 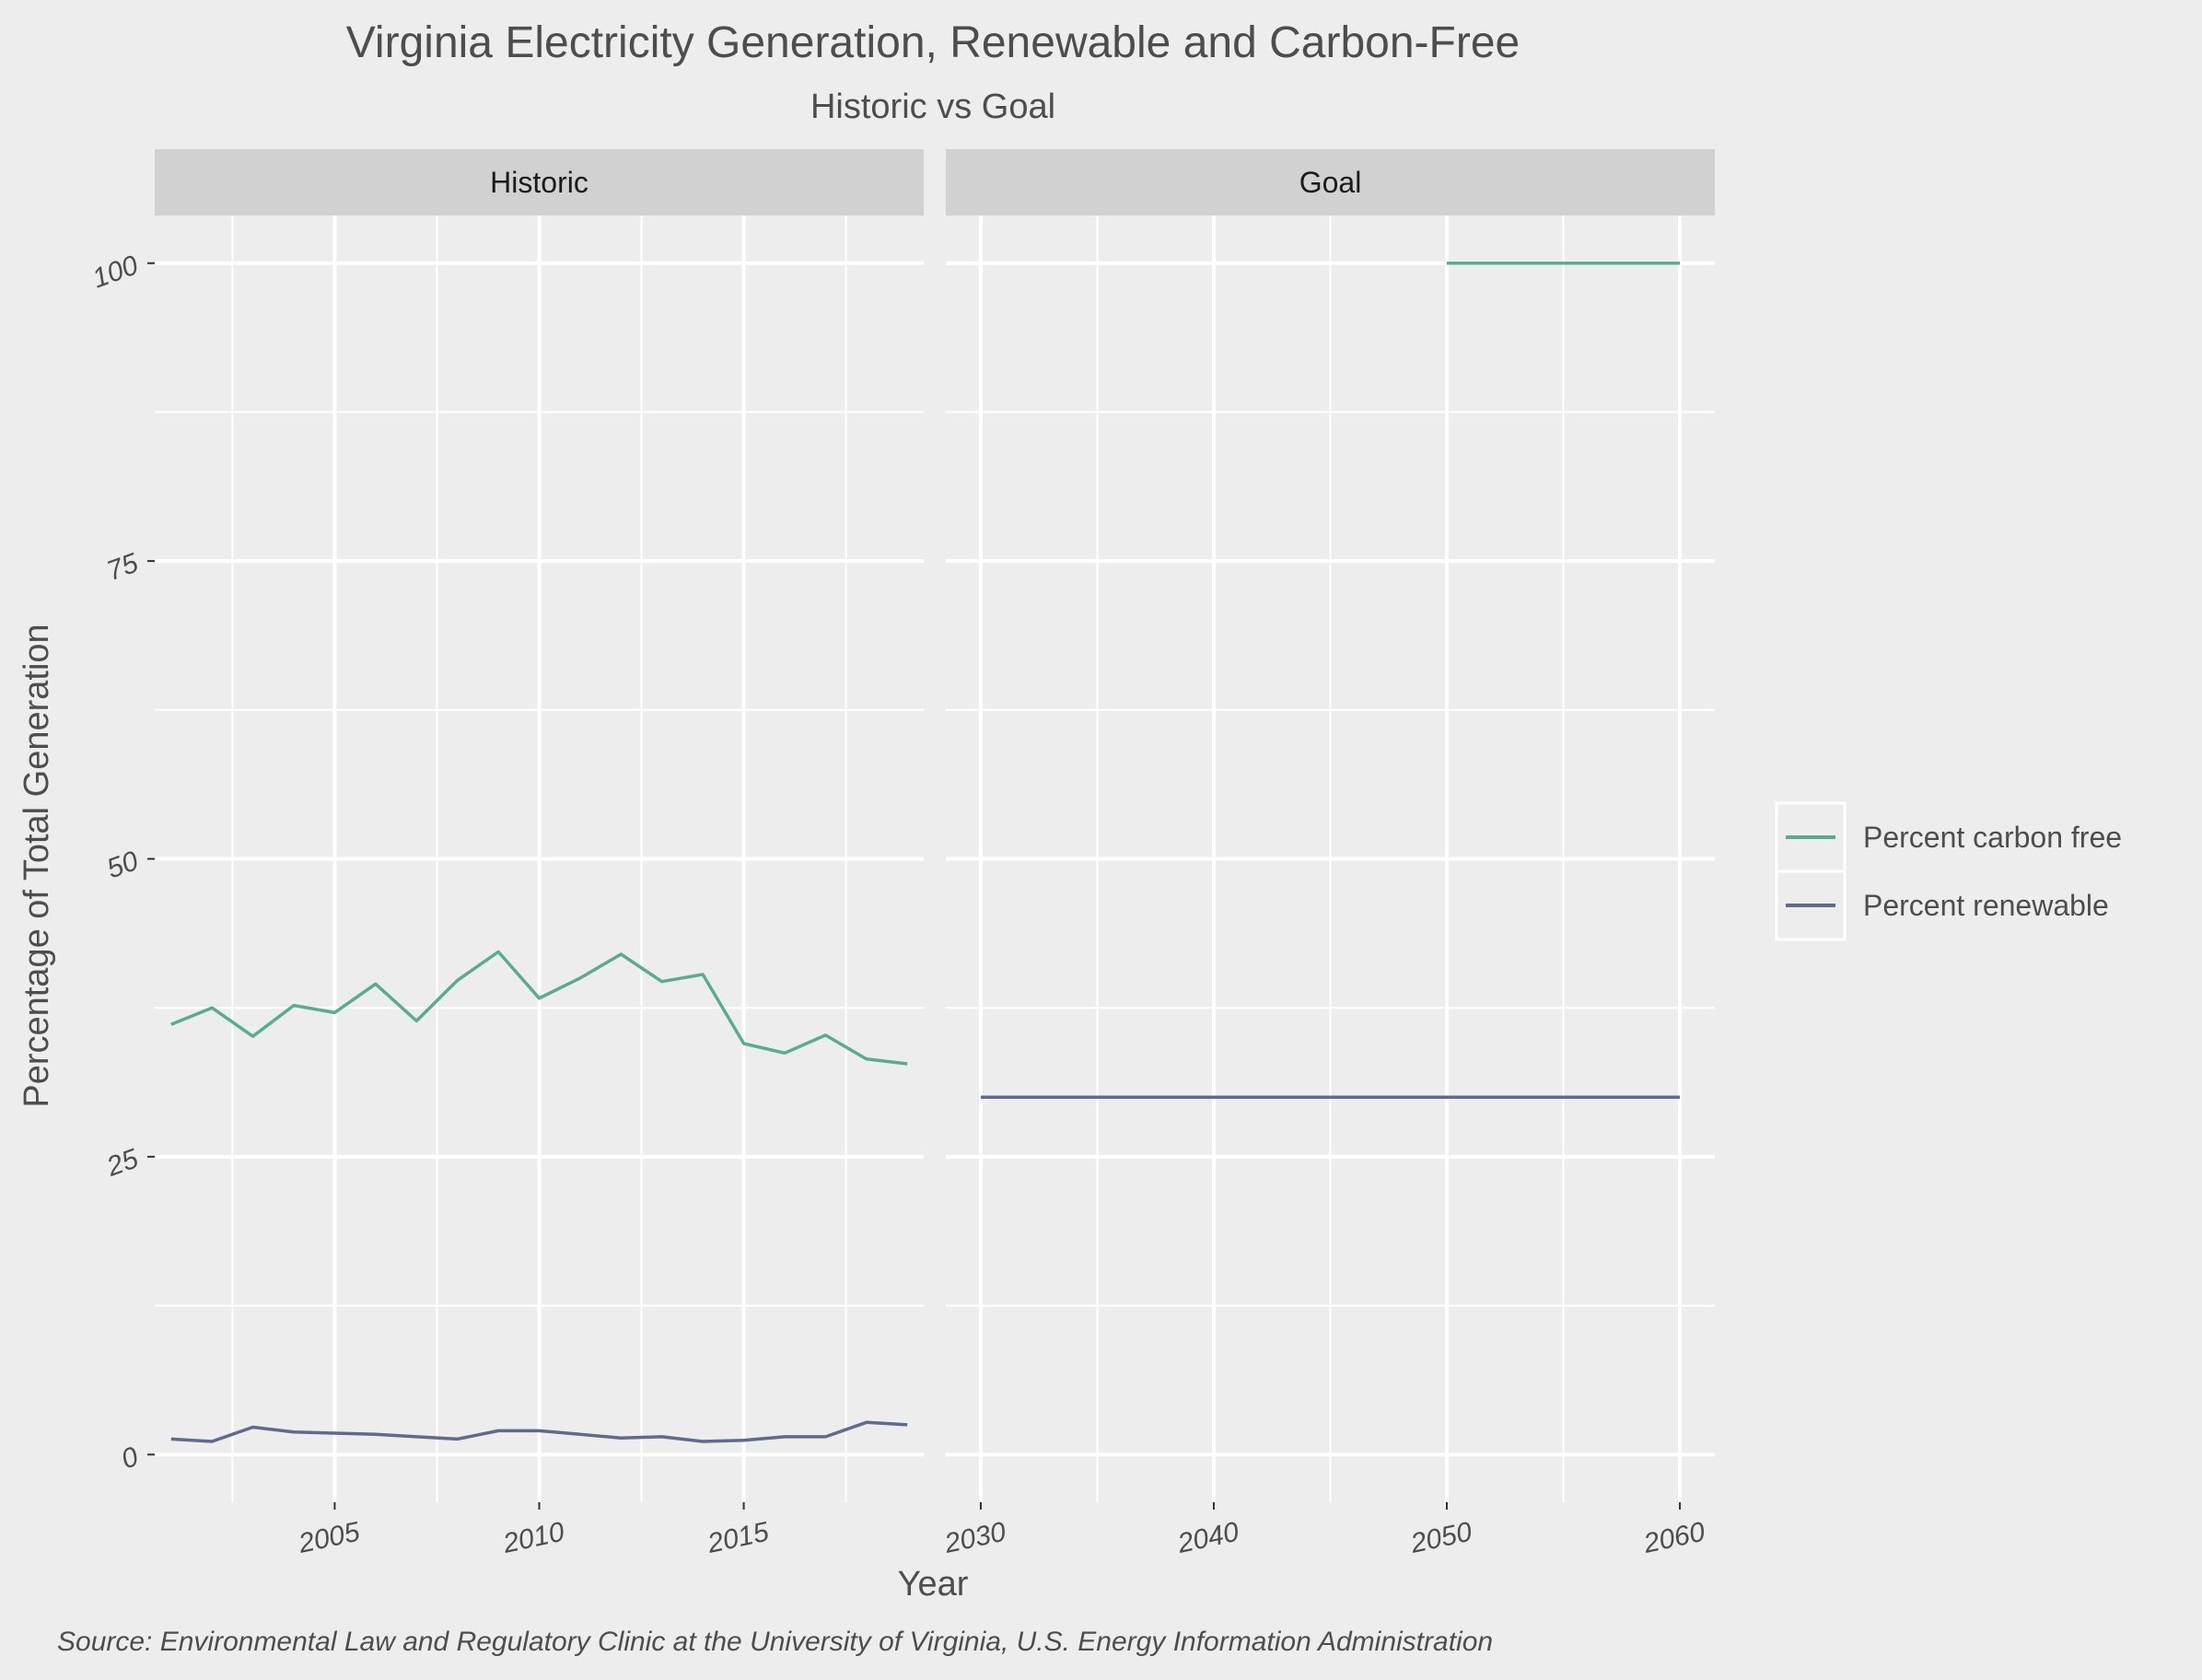 I want to click on x-tick-label: 2005, so click(x=329, y=1538).